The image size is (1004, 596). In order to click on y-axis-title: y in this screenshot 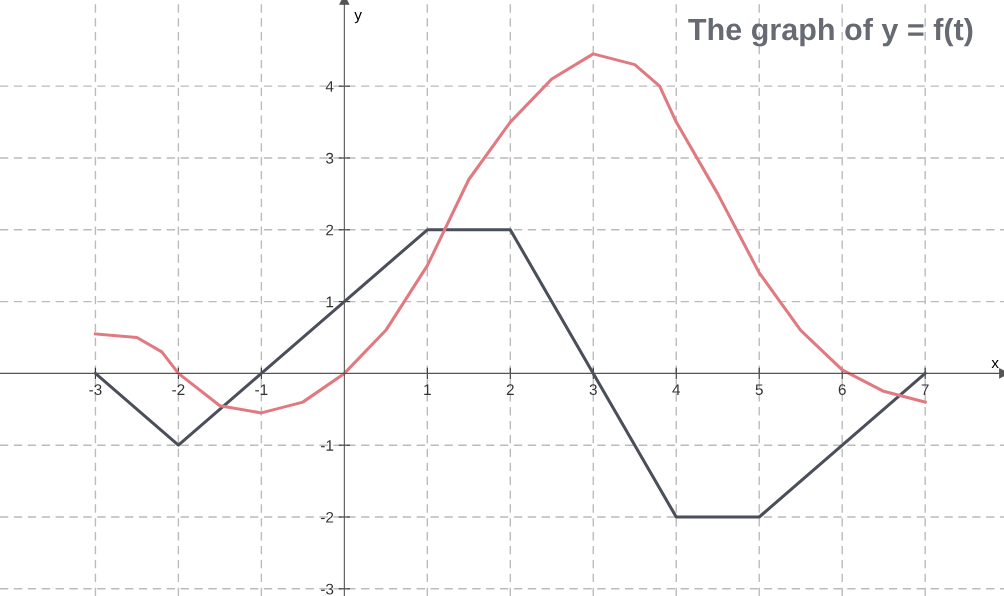, I will do `click(358, 17)`.